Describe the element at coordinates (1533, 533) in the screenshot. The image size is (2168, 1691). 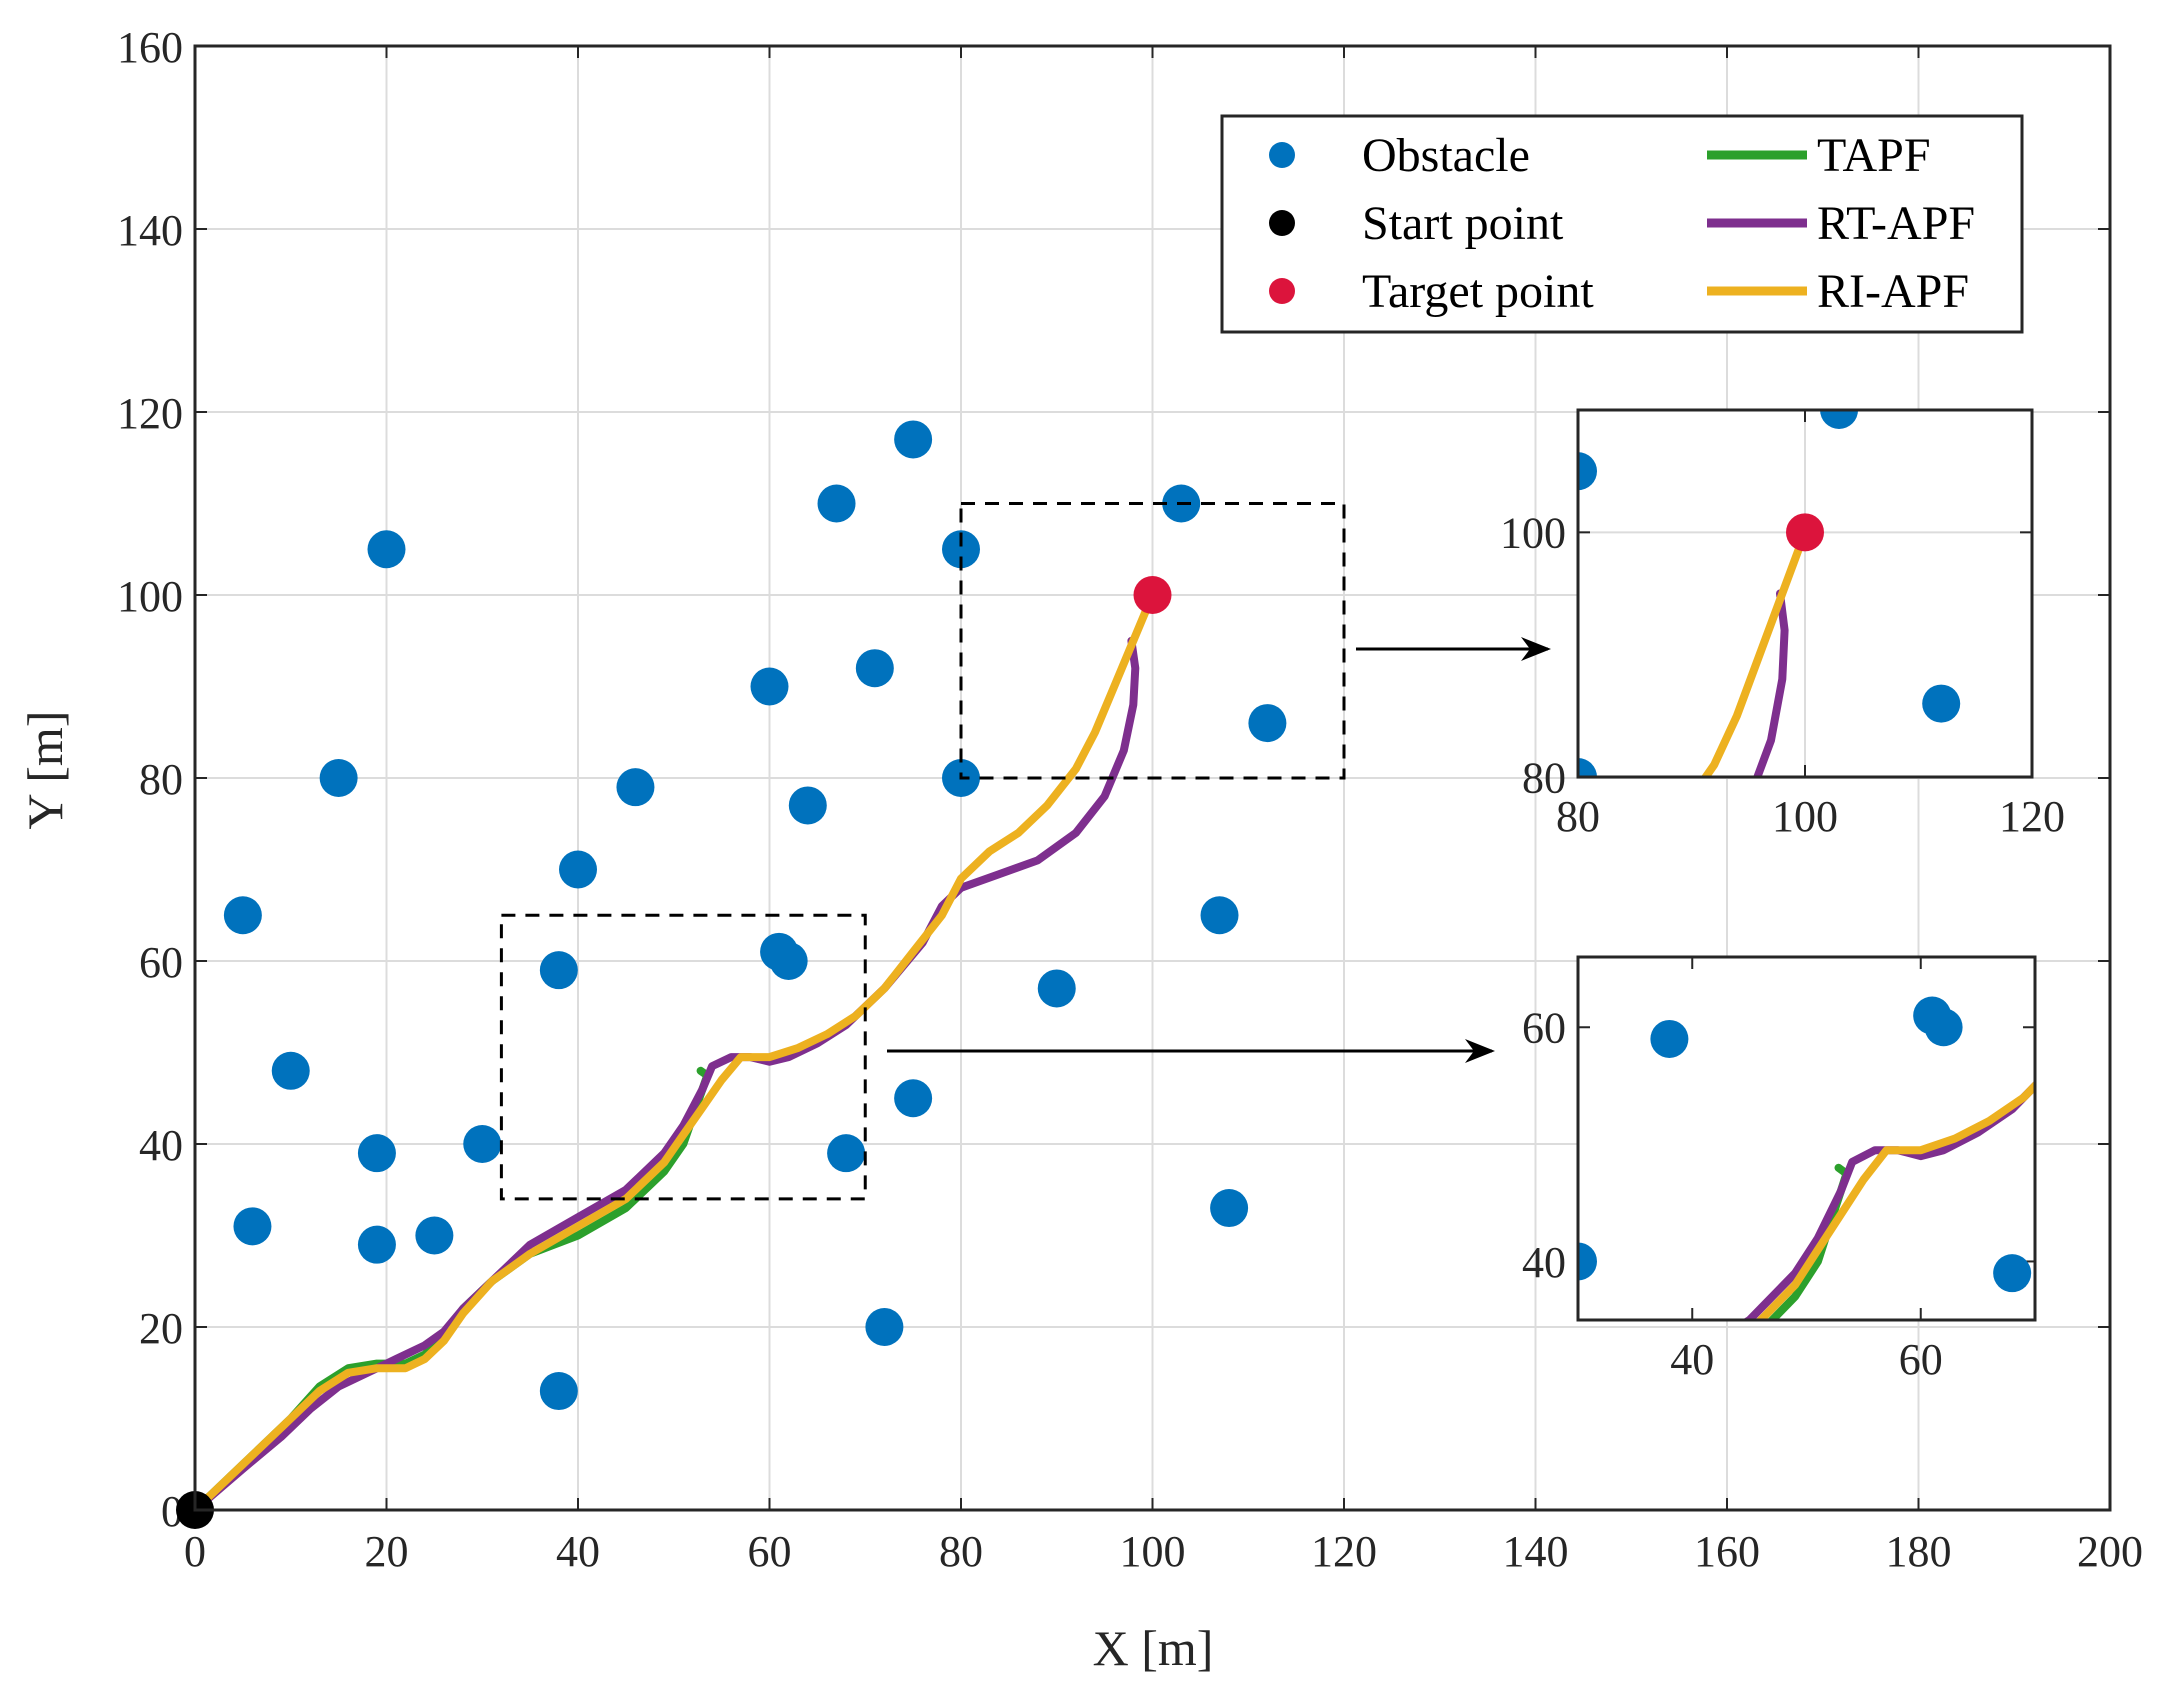
I see `inset1-ytick-label: 100` at that location.